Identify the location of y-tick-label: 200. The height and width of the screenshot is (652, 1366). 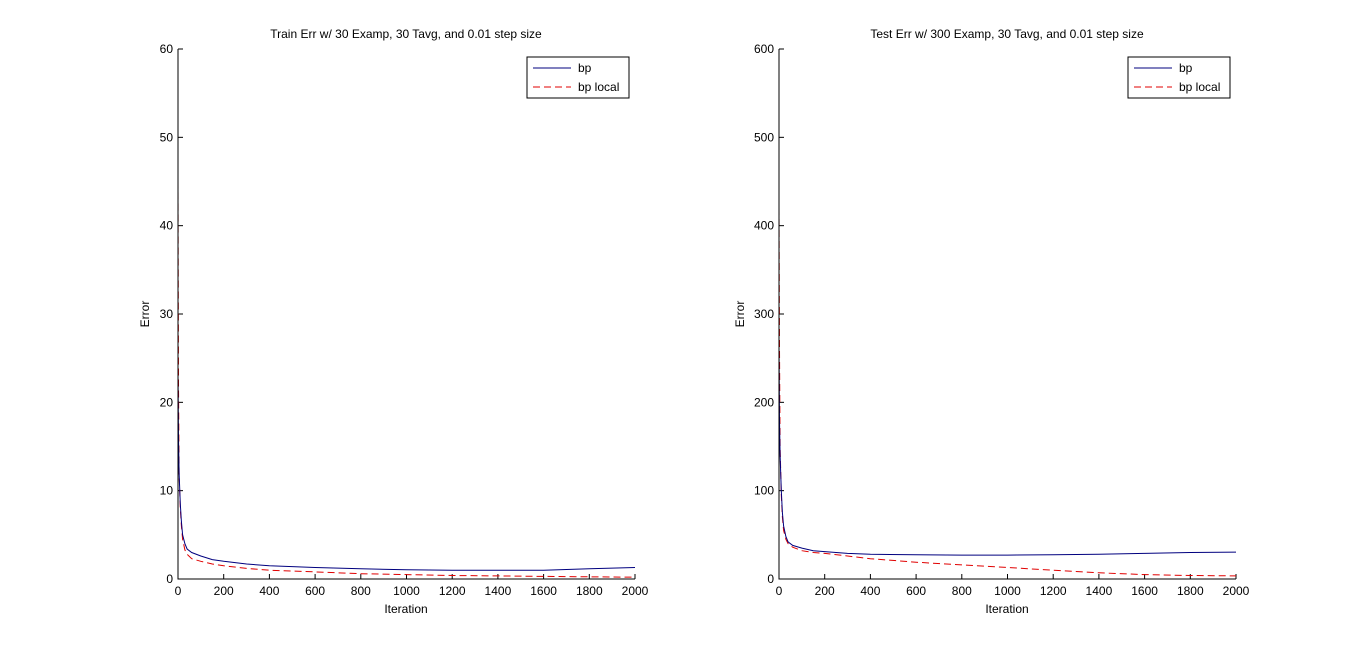
(764, 402).